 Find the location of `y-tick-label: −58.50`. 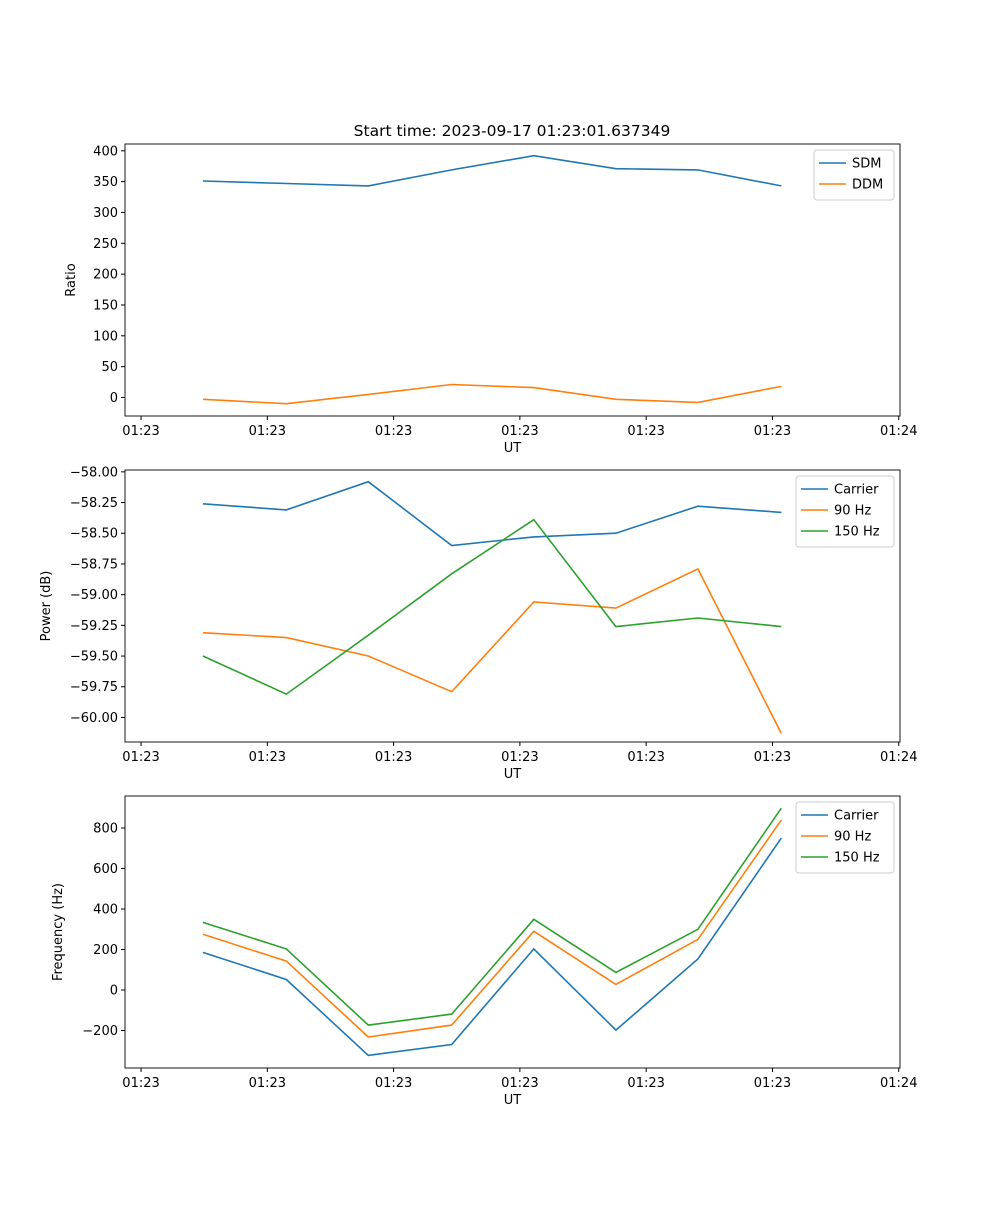

y-tick-label: −58.50 is located at coordinates (94, 534).